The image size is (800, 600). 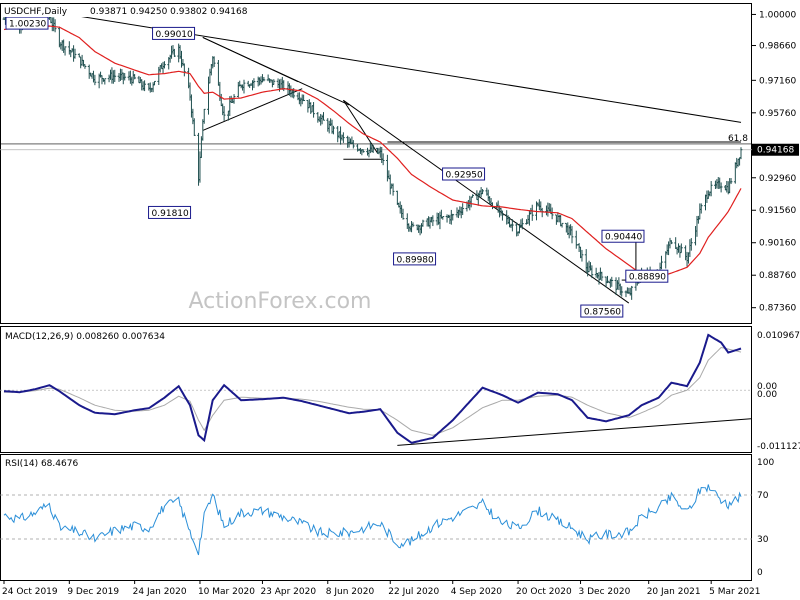 I want to click on rsi-axis: 100 70 30 0, so click(x=765, y=518).